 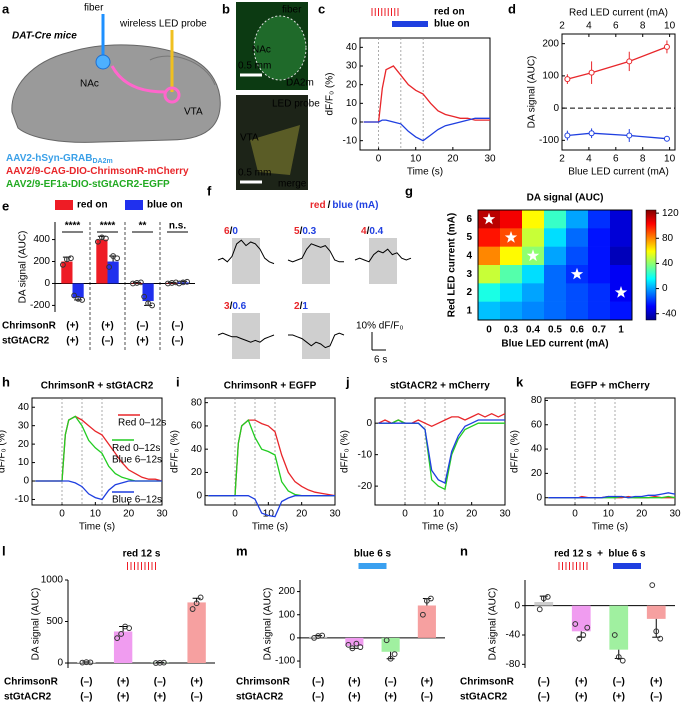 I want to click on colorbar-label: 120, so click(x=670, y=213).